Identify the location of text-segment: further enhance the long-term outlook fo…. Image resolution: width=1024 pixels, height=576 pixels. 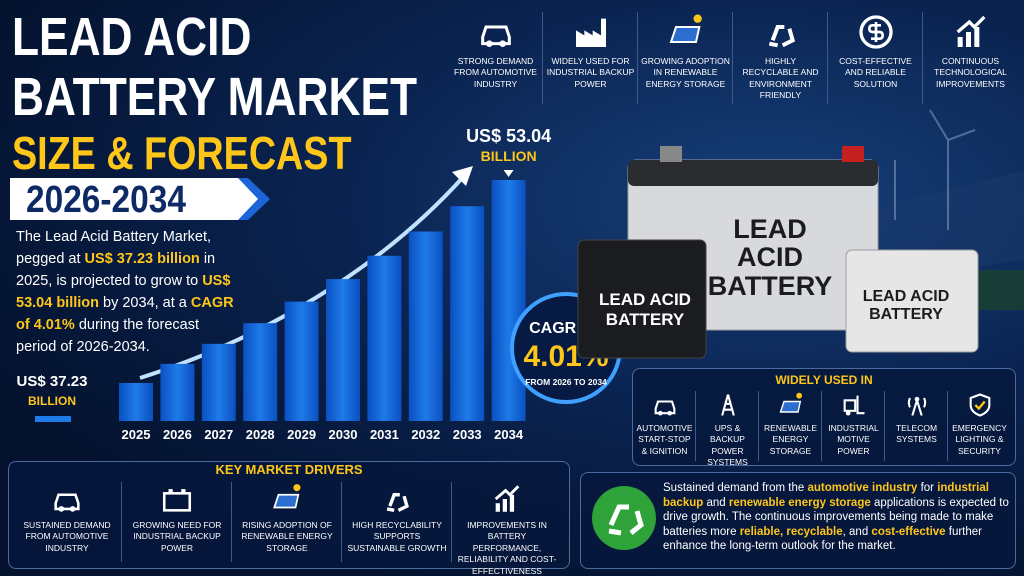
(822, 539).